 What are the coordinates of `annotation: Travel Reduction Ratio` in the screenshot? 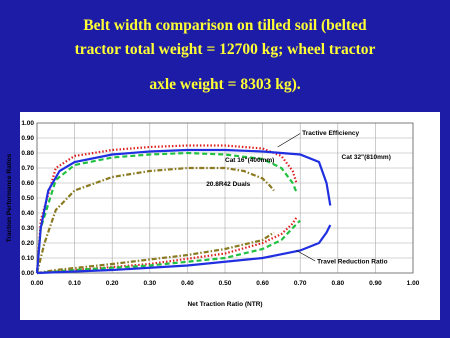 It's located at (352, 261).